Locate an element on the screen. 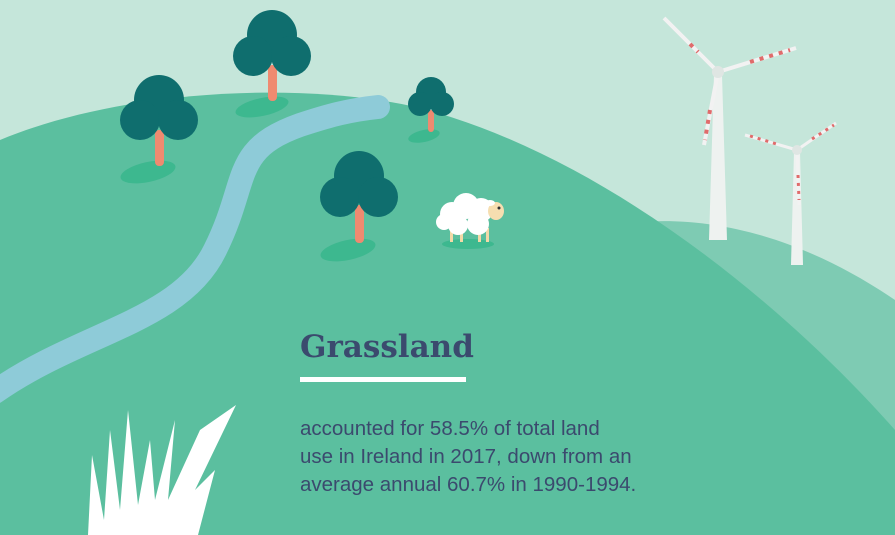  body-line: accounted for 58.5% of total land is located at coordinates (450, 428).